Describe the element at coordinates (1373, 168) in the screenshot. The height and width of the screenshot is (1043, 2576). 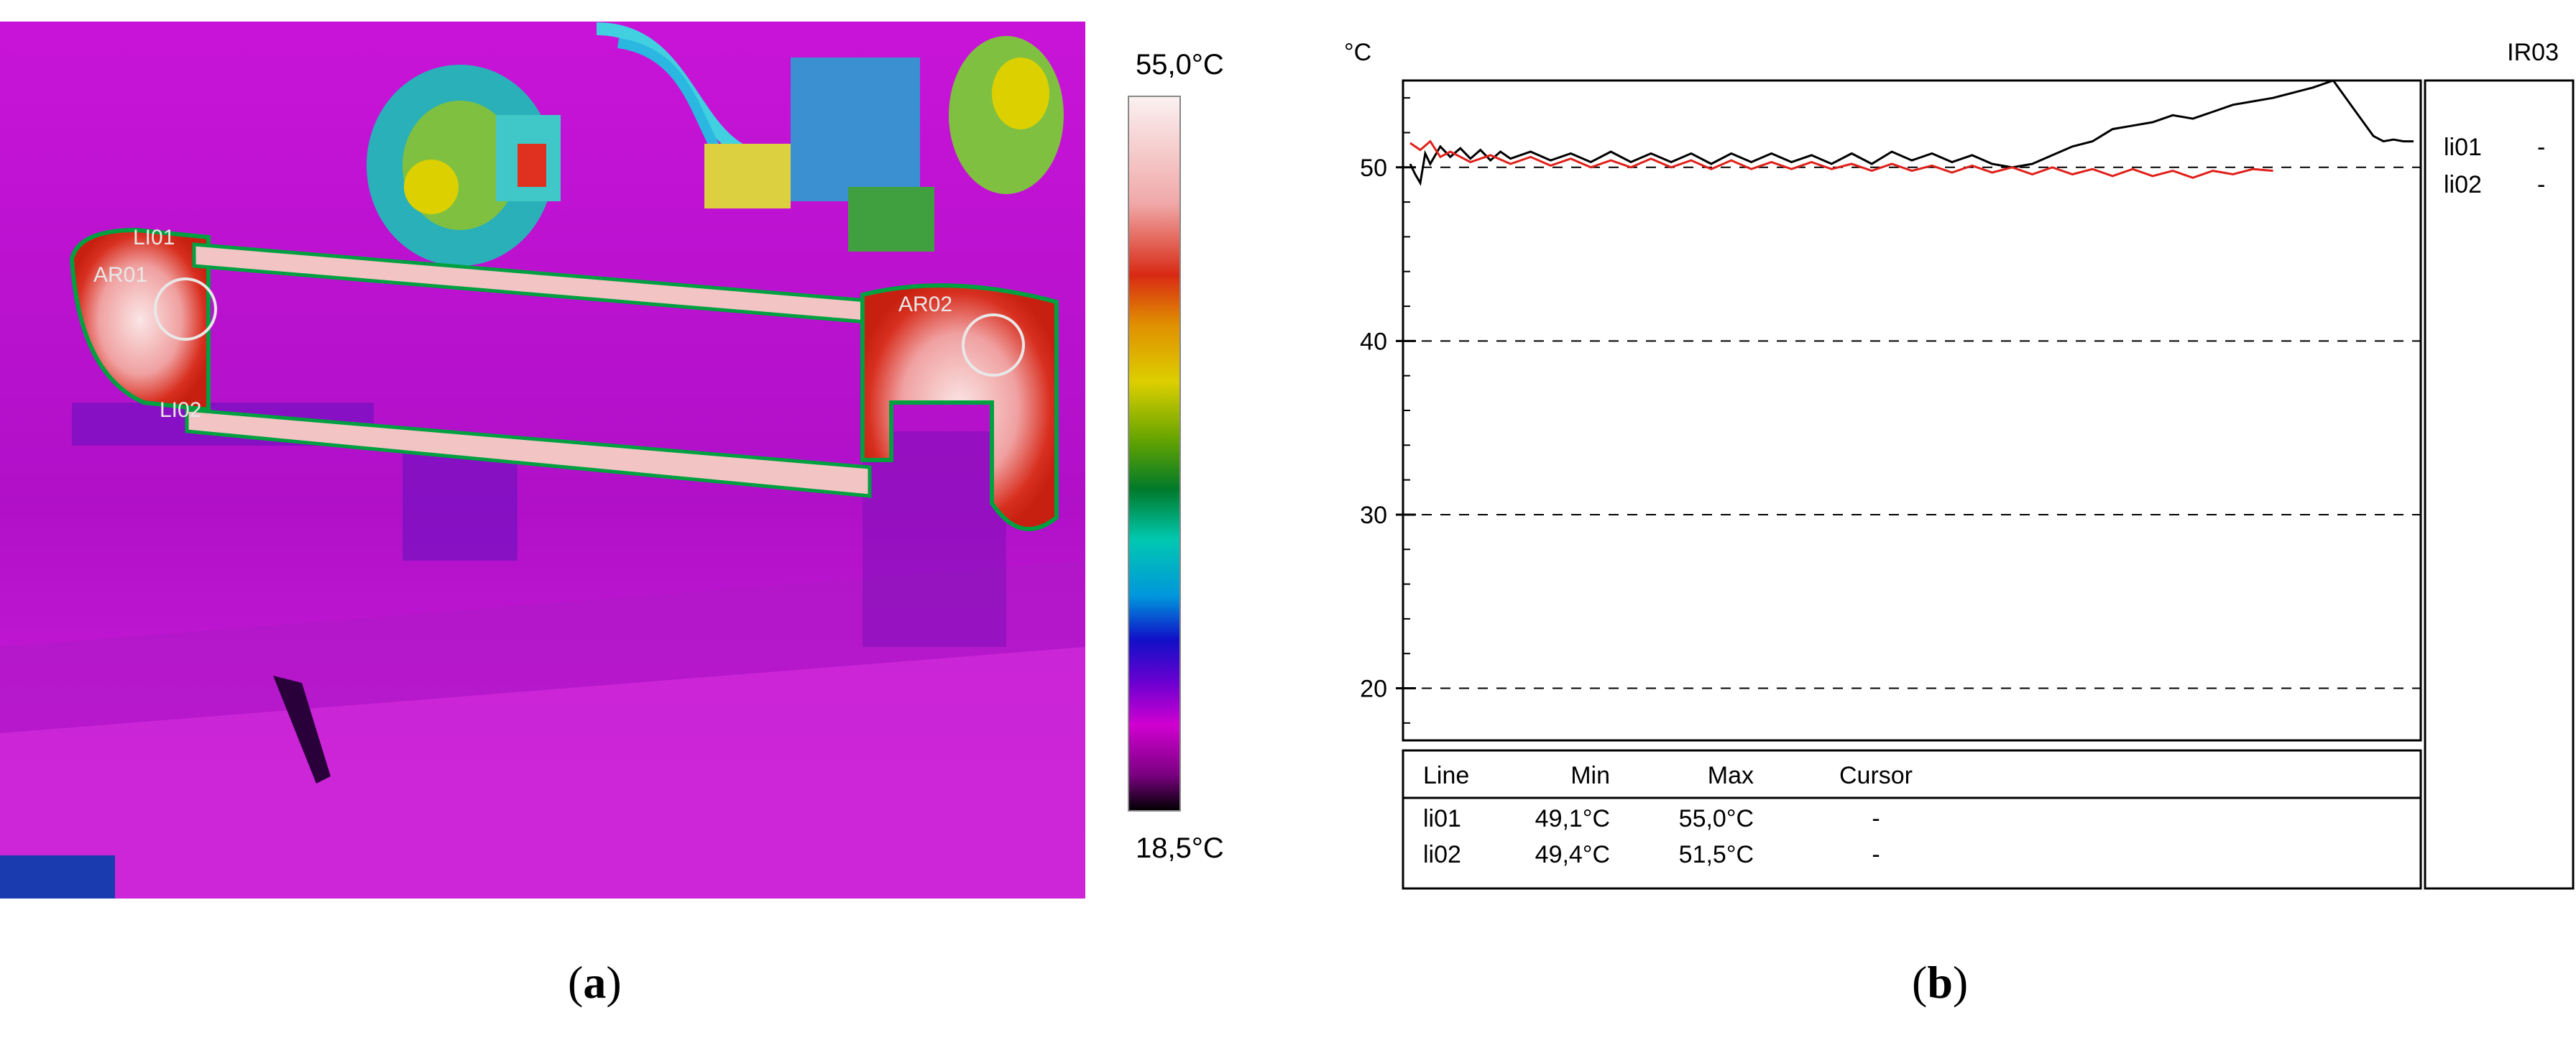
I see `y-tick-label: 50` at that location.